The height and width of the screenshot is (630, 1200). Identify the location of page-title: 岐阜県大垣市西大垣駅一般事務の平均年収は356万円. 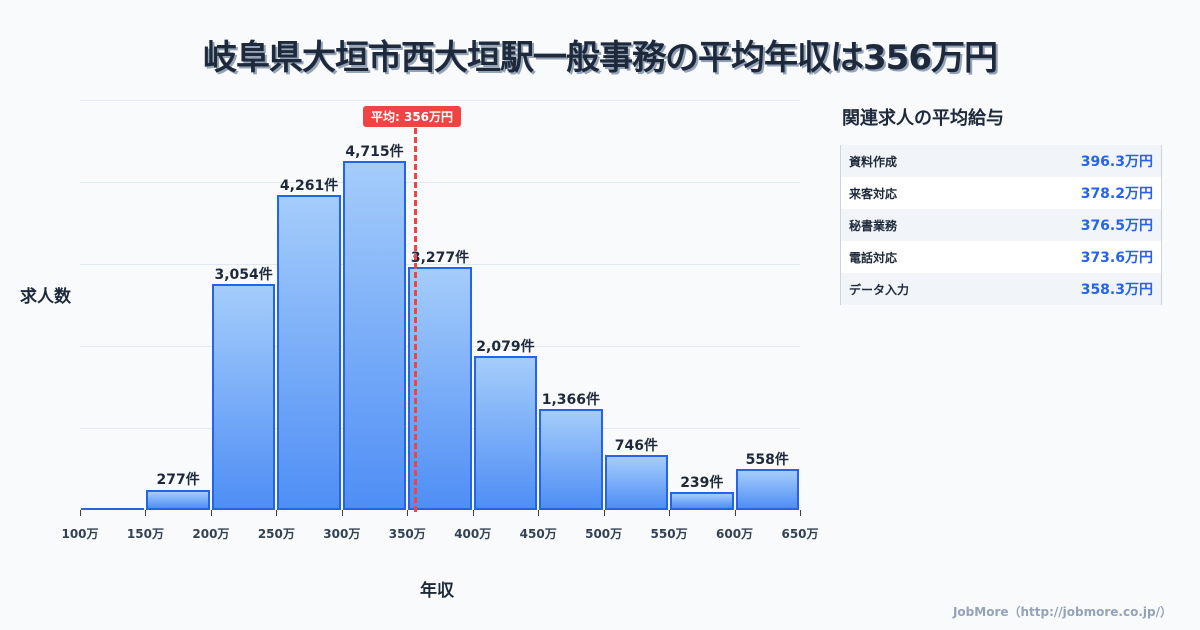
(600, 58).